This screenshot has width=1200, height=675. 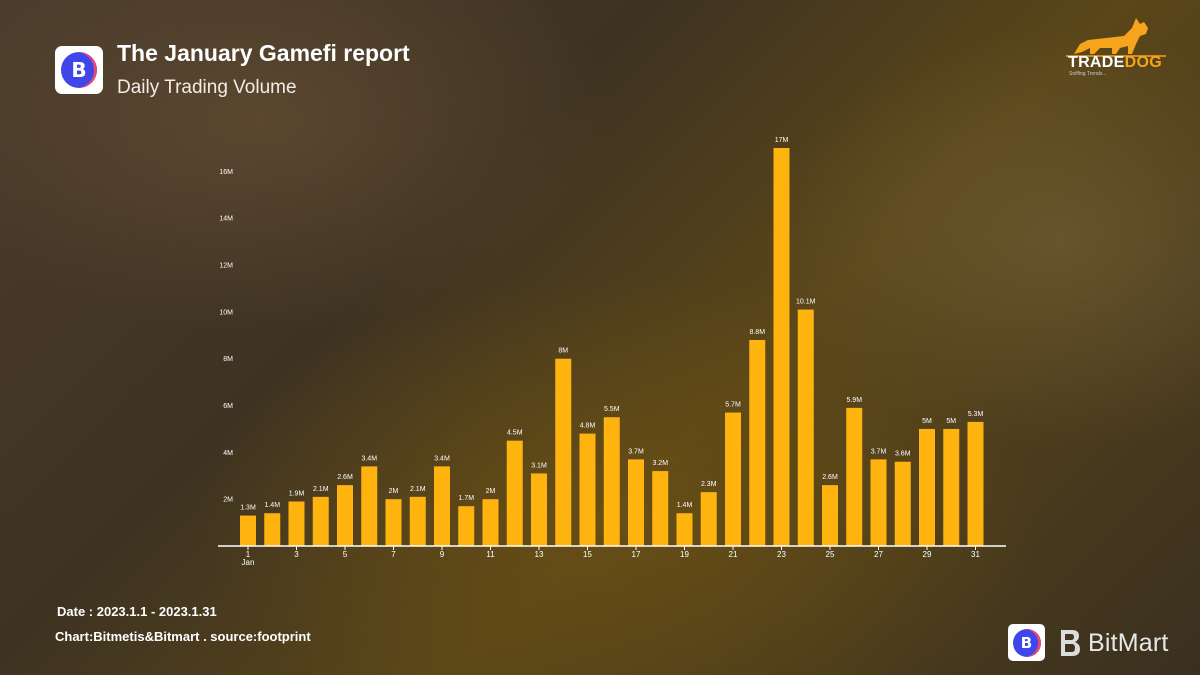 What do you see at coordinates (263, 53) in the screenshot?
I see `report-title: The January Gamefi report` at bounding box center [263, 53].